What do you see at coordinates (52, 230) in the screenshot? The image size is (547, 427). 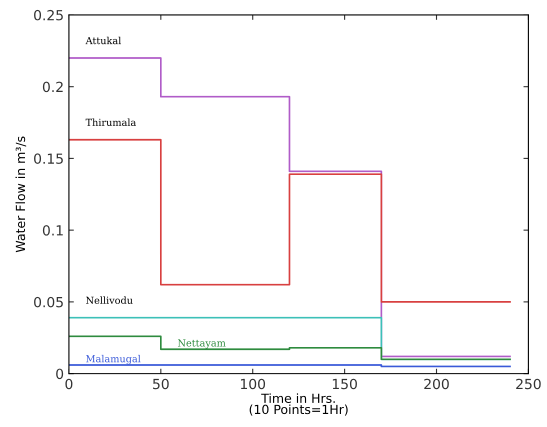 I see `y-tick-label: 0.1` at bounding box center [52, 230].